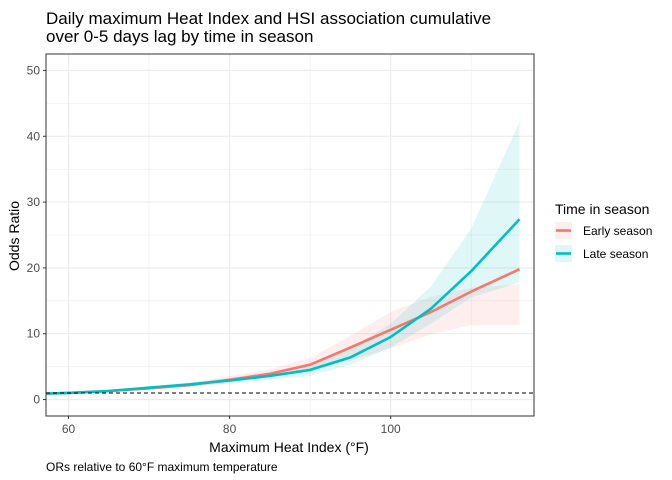 Image resolution: width=672 pixels, height=480 pixels. I want to click on y-axis-title: Odds Ratio, so click(14, 236).